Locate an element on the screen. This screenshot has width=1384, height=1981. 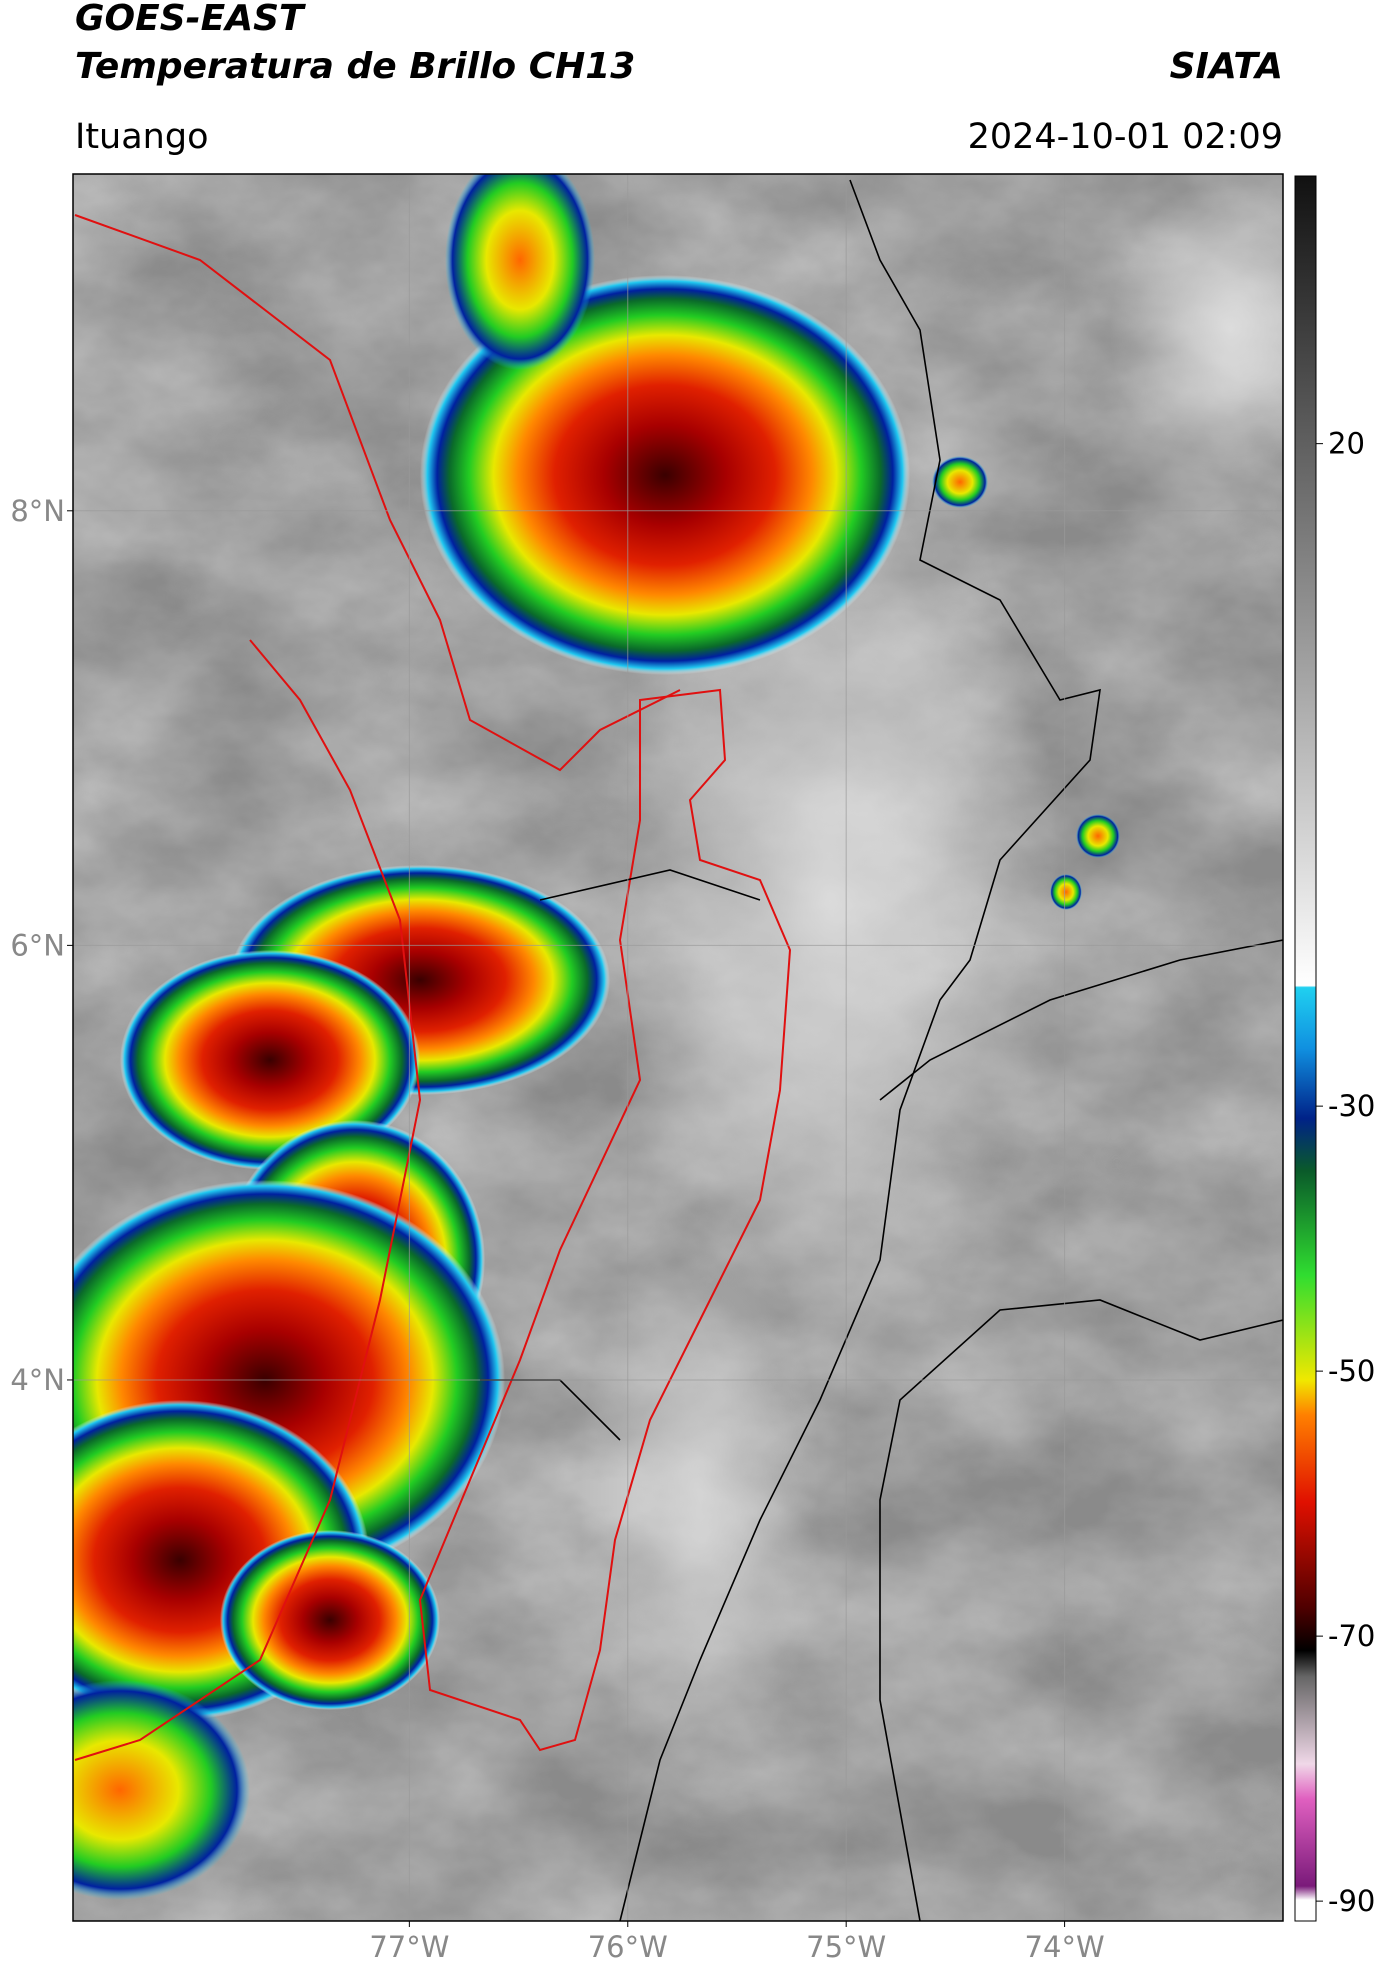
datetime: 2024-10-01 02:09 is located at coordinates (1125, 137).